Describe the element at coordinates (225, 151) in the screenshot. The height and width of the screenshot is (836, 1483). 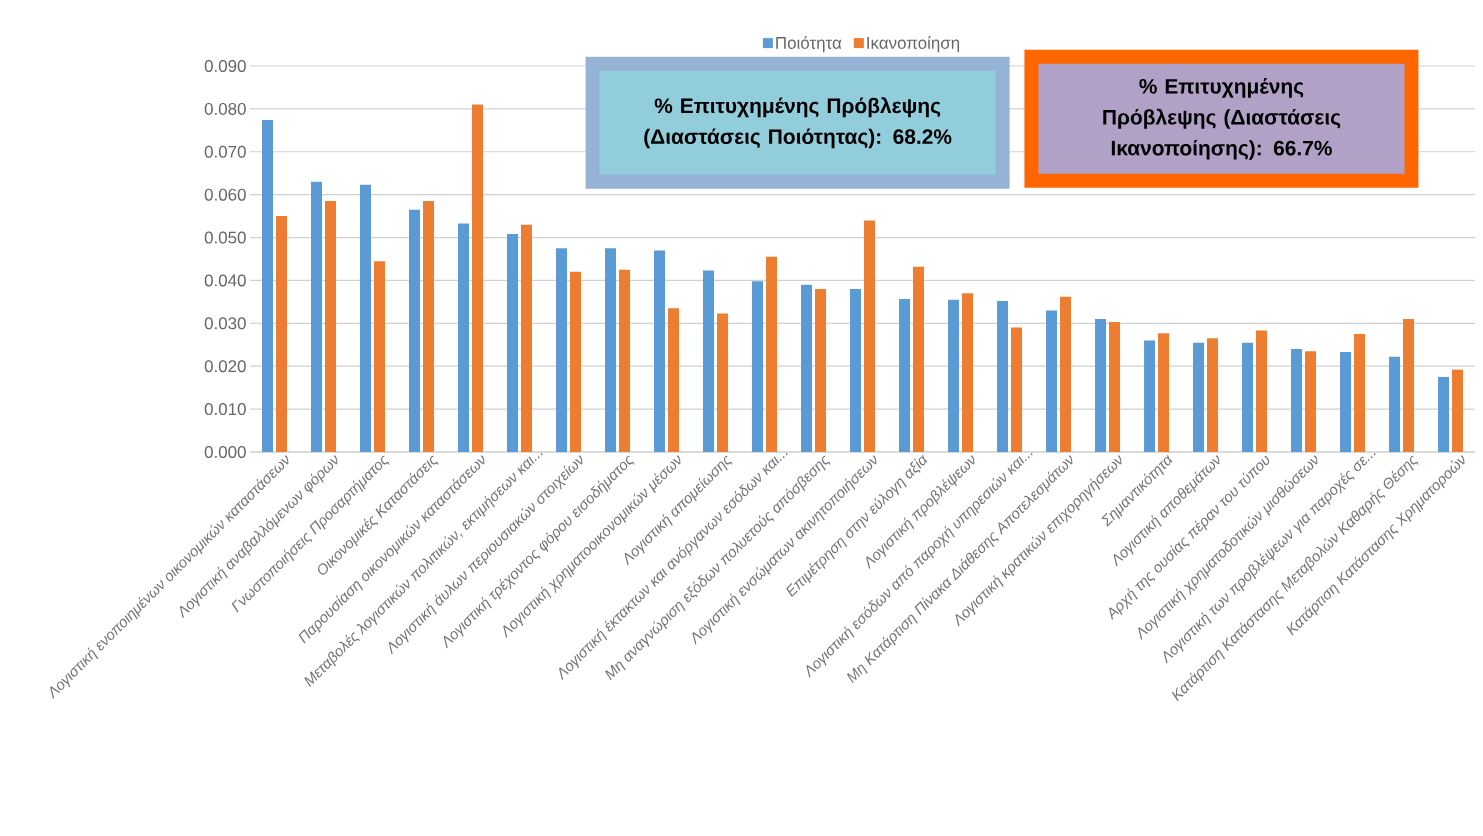
I see `y-tick-label: 0.070` at that location.